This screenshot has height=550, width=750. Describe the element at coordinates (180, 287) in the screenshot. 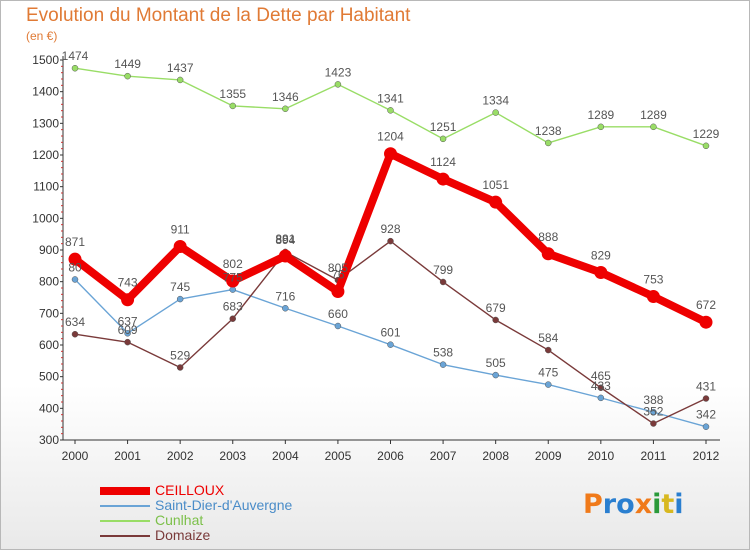

I see `data-label-saint-dier-d-auvergne: 745` at that location.